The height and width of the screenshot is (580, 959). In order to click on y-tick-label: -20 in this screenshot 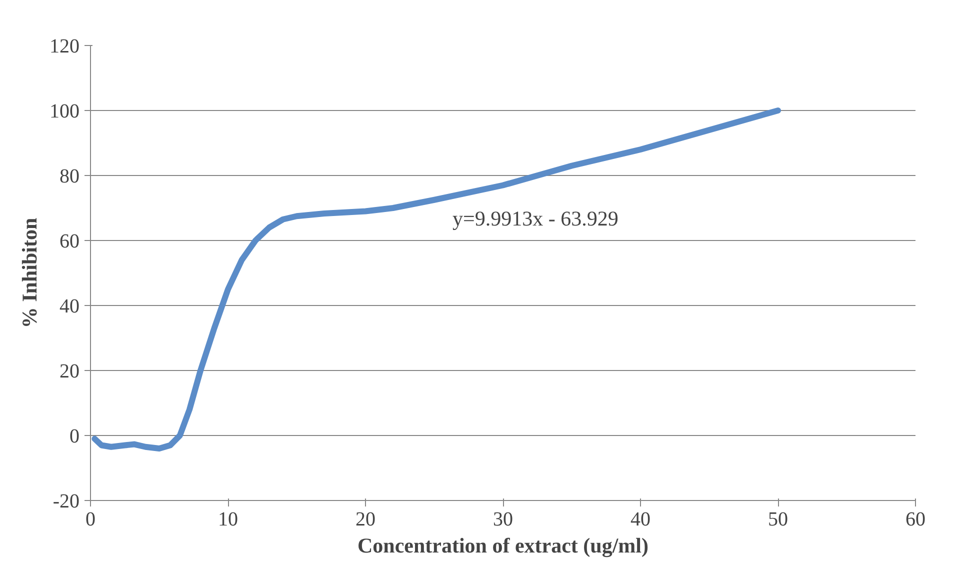, I will do `click(66, 501)`.